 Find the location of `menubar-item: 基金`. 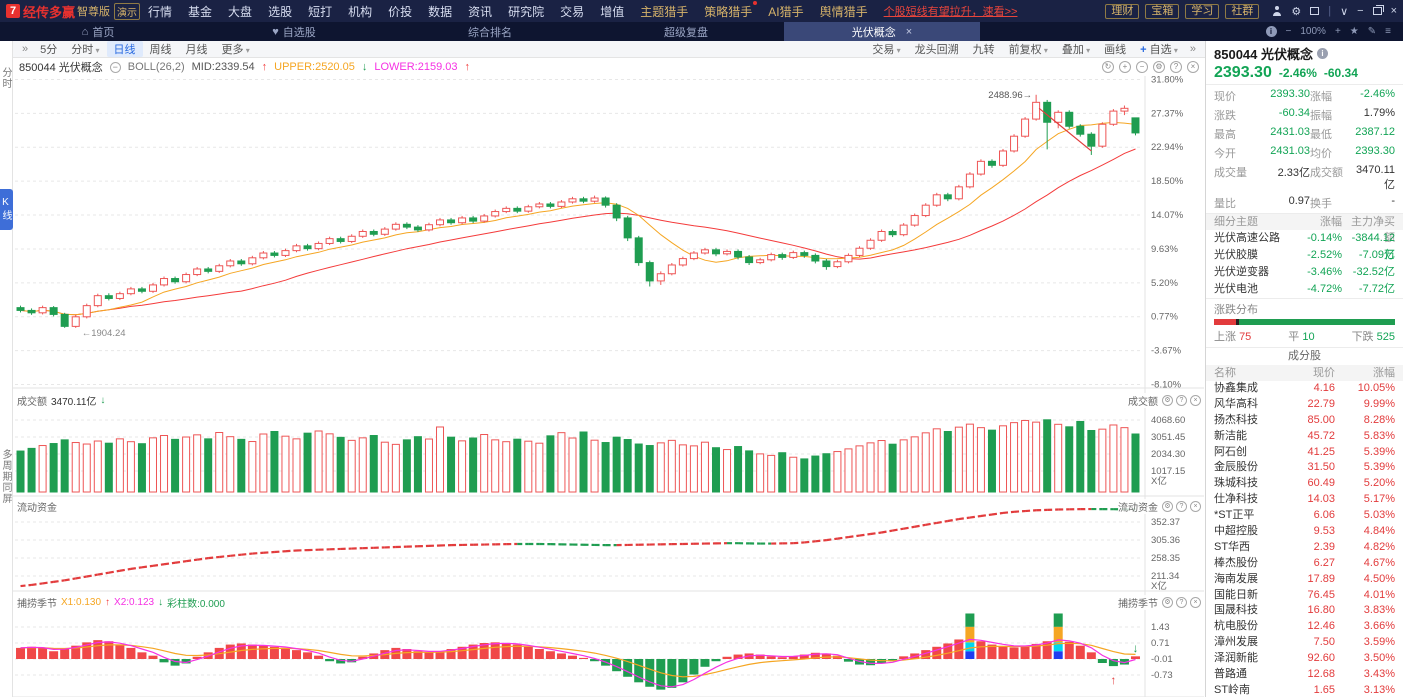

menubar-item: 基金 is located at coordinates (200, 11).